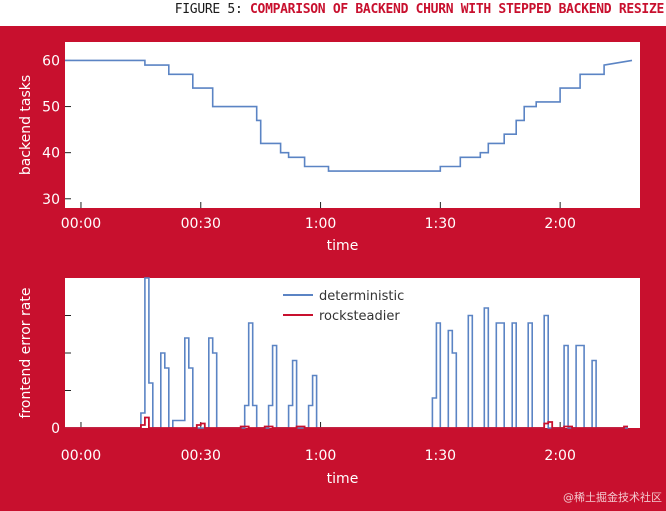 The image size is (666, 511). I want to click on chart1-y-tick-label: 30, so click(51, 200).